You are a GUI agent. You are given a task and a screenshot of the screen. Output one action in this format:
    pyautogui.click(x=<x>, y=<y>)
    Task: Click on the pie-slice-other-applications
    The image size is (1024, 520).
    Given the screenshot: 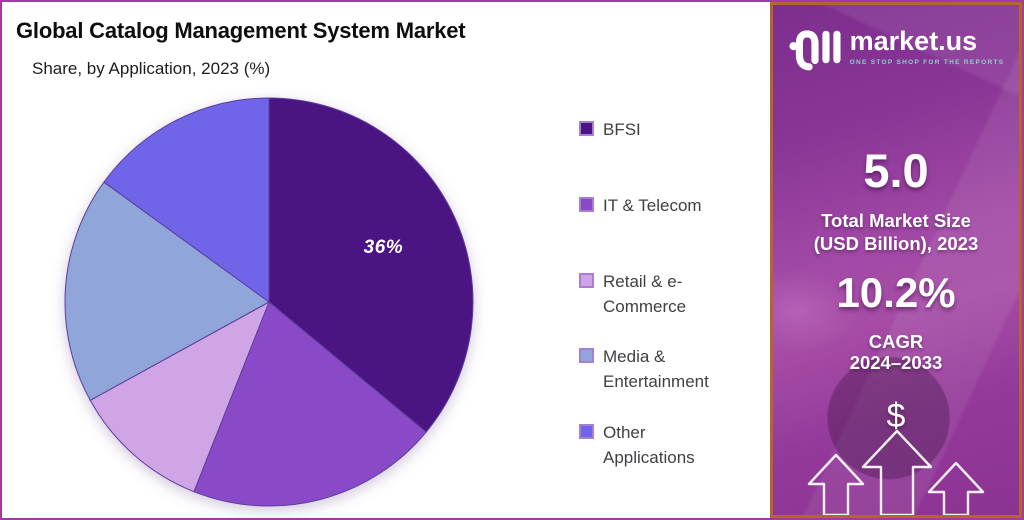 What is the action you would take?
    pyautogui.click(x=186, y=200)
    